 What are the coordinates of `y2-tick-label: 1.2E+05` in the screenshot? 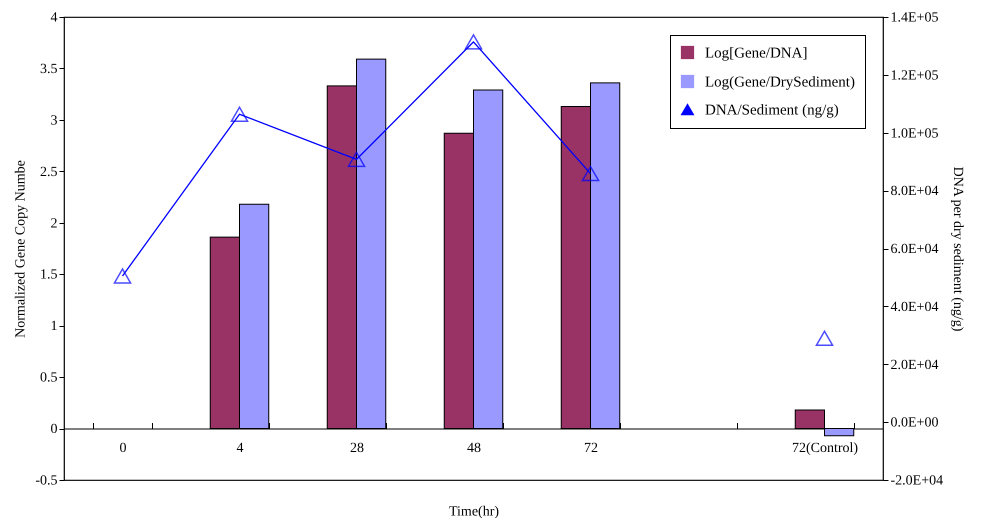 It's located at (914, 76).